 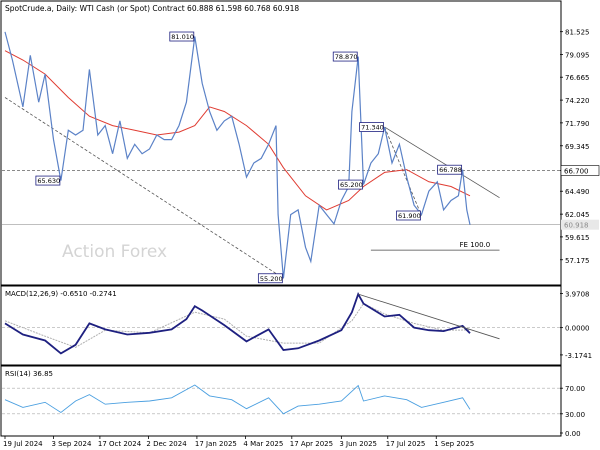 What do you see at coordinates (577, 55) in the screenshot?
I see `price-y-tick-label: 79.095` at bounding box center [577, 55].